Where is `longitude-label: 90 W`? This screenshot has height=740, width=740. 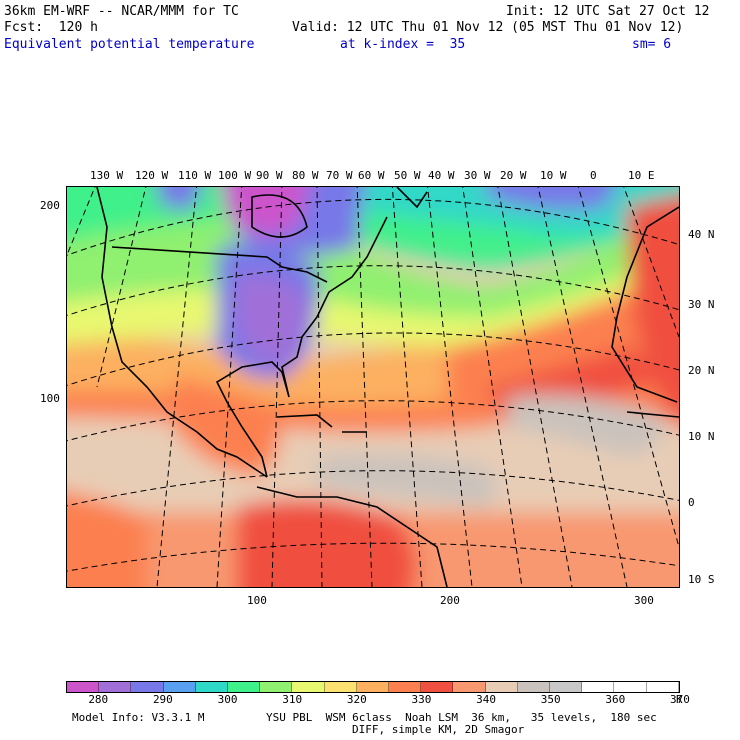
longitude-label: 90 W is located at coordinates (269, 175).